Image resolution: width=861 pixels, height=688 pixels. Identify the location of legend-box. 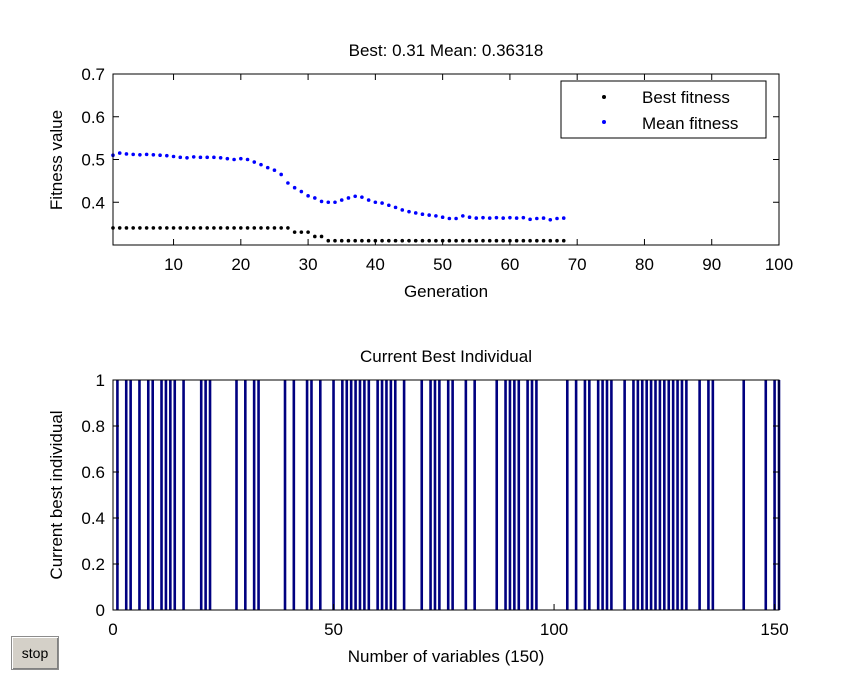
(663, 109).